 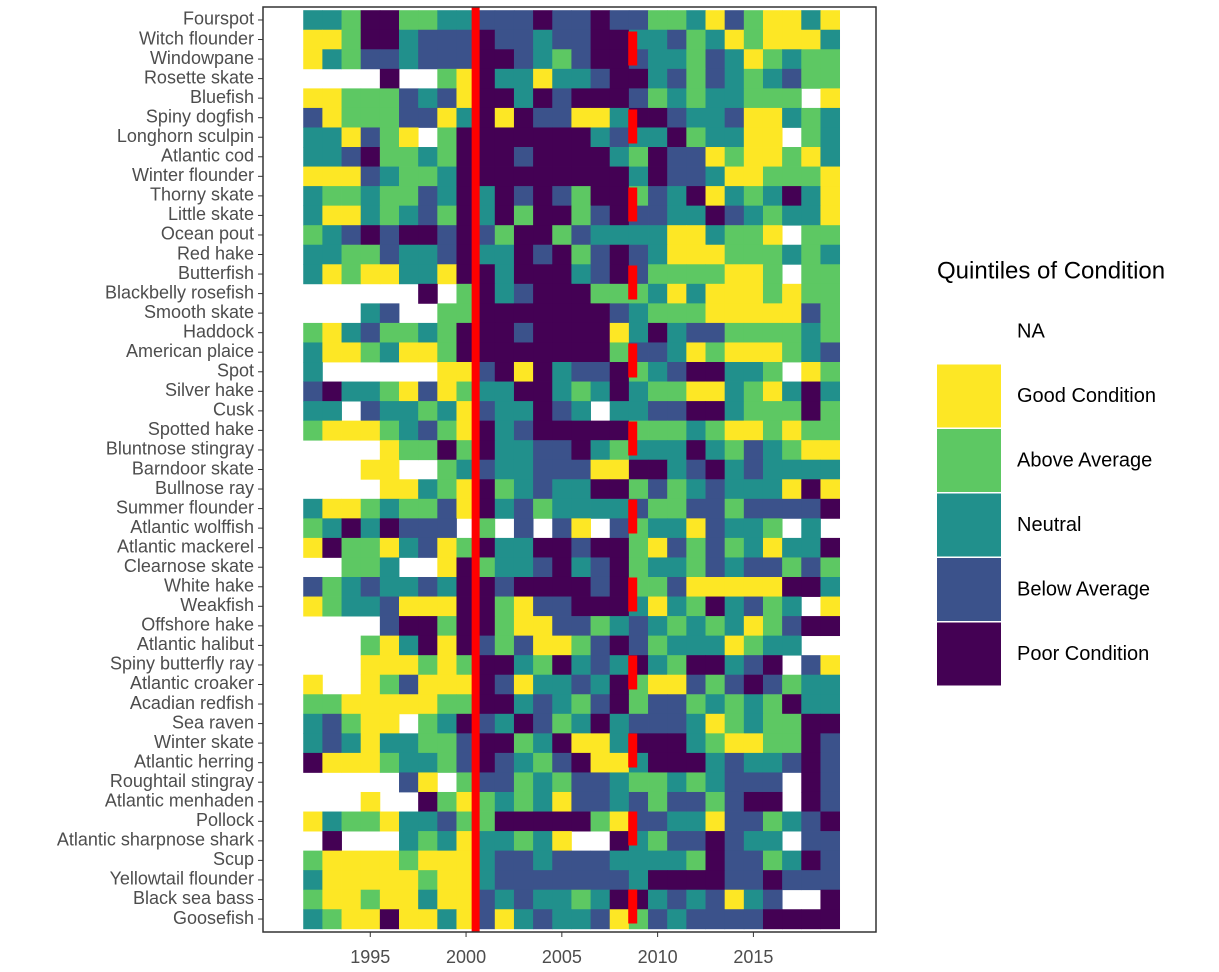 What do you see at coordinates (233, 859) in the screenshot?
I see `y-tick-label: Scup` at bounding box center [233, 859].